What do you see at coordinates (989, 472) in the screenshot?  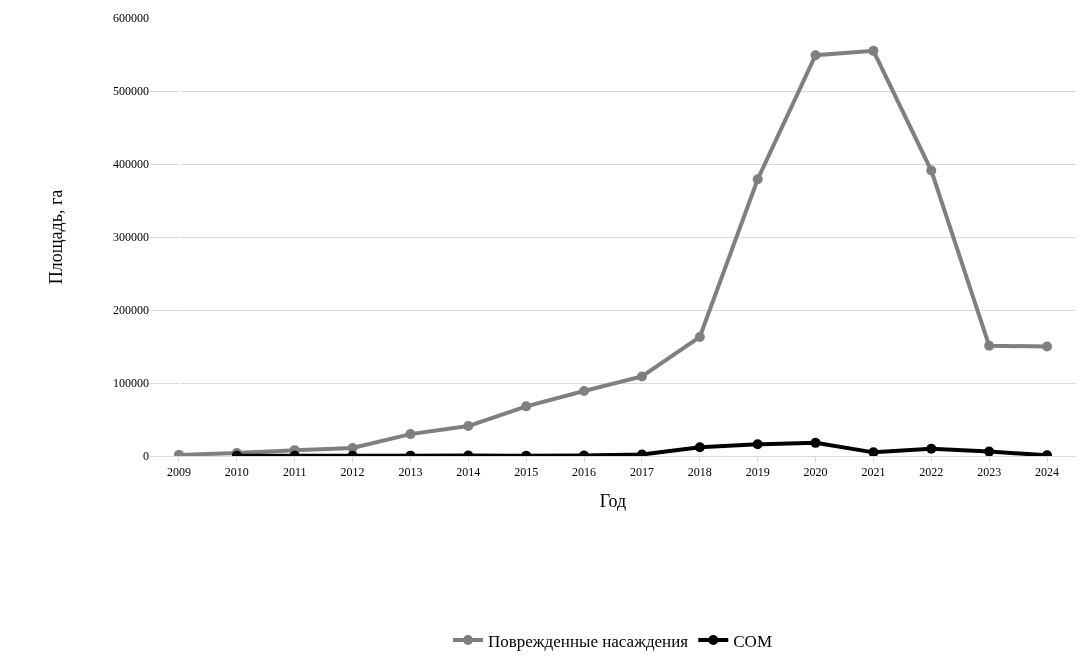 I see `x-tick-label: 2023` at bounding box center [989, 472].